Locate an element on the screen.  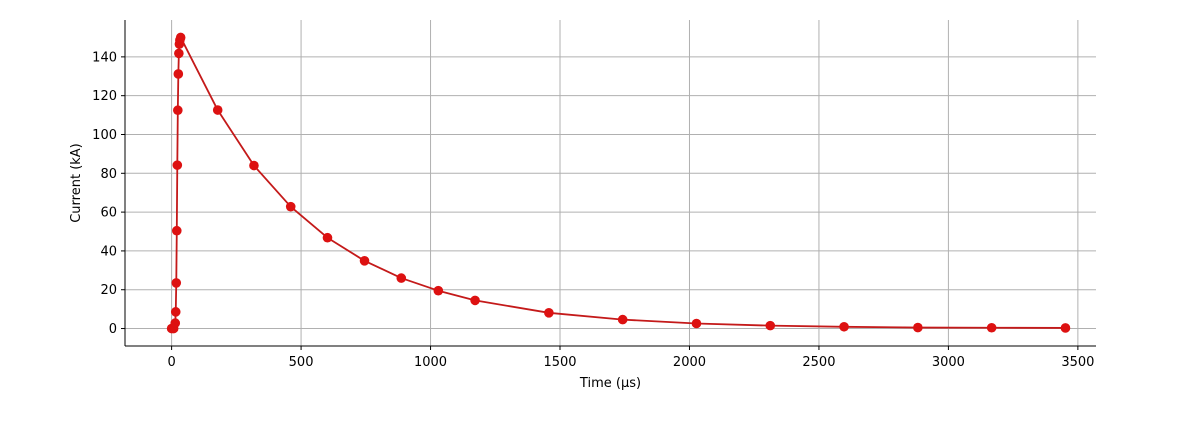
y-tick-label: 140 is located at coordinates (104, 57).